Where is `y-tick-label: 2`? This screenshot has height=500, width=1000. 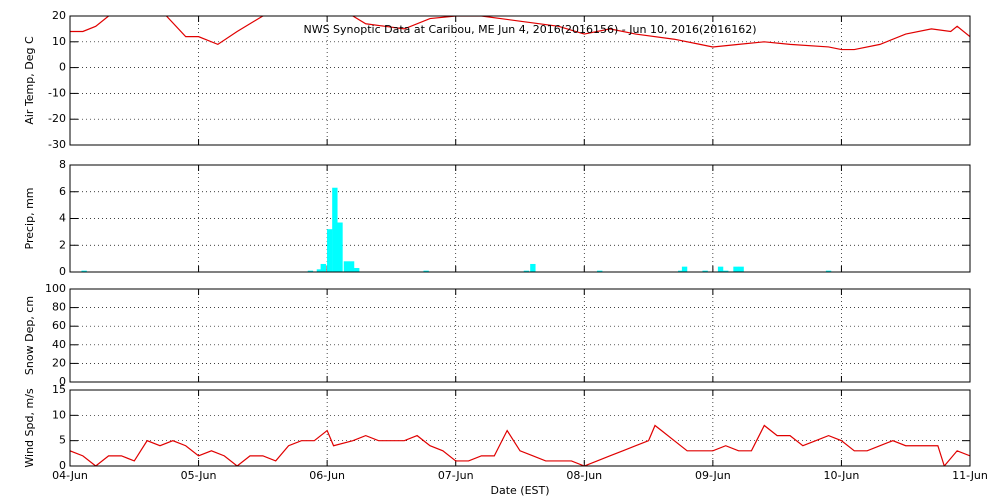 y-tick-label: 2 is located at coordinates (62, 244).